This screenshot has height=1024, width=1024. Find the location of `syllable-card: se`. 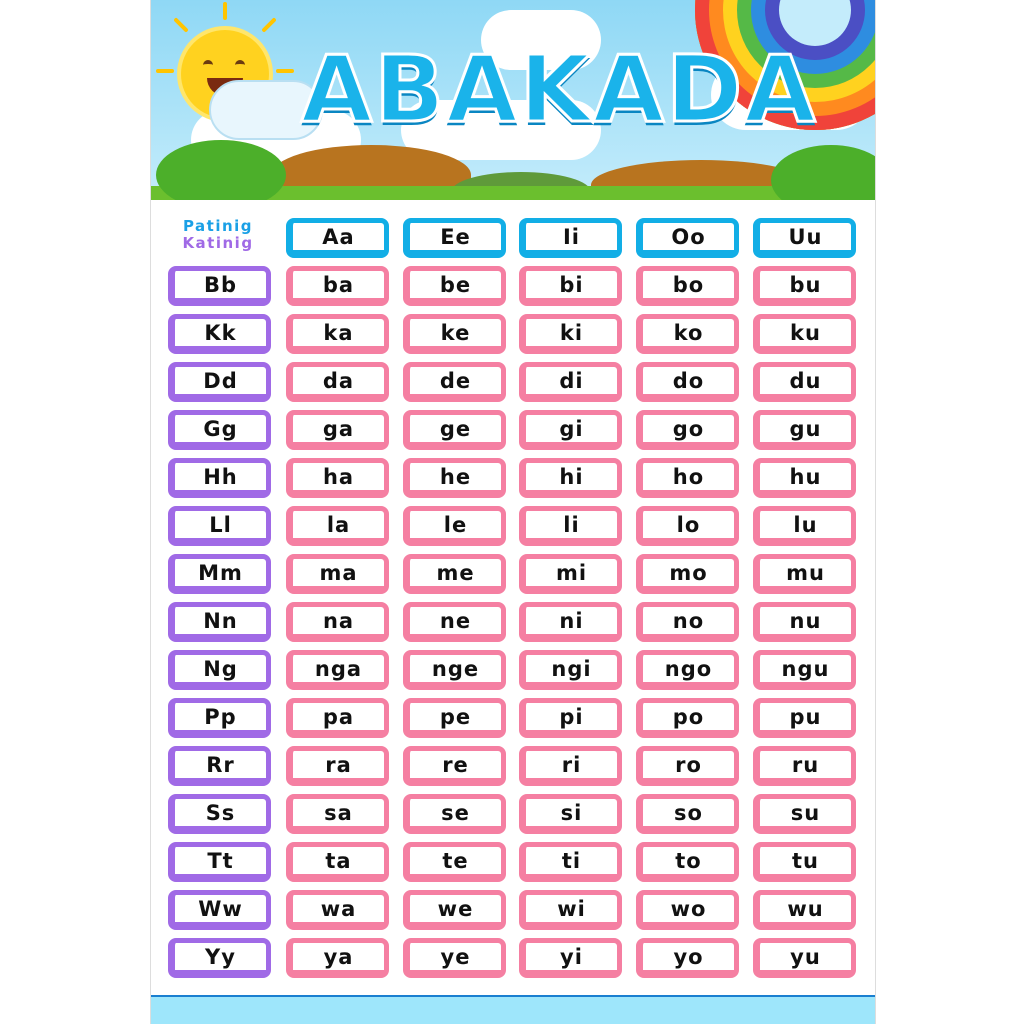

syllable-card: se is located at coordinates (454, 814).